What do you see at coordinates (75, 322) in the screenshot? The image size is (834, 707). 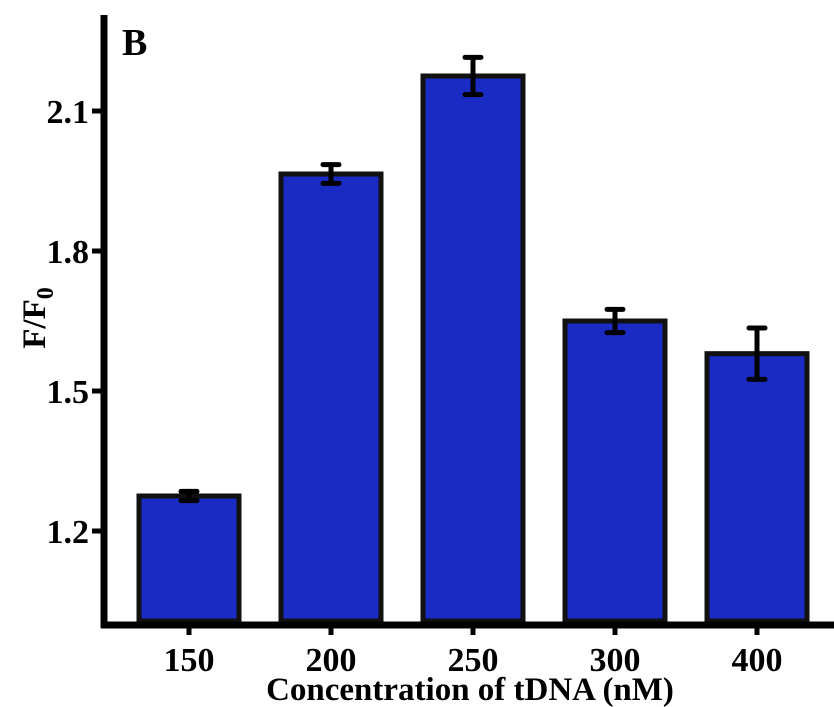 I see `y-ticks-group: 1.2 1.5 1.8 2.1` at bounding box center [75, 322].